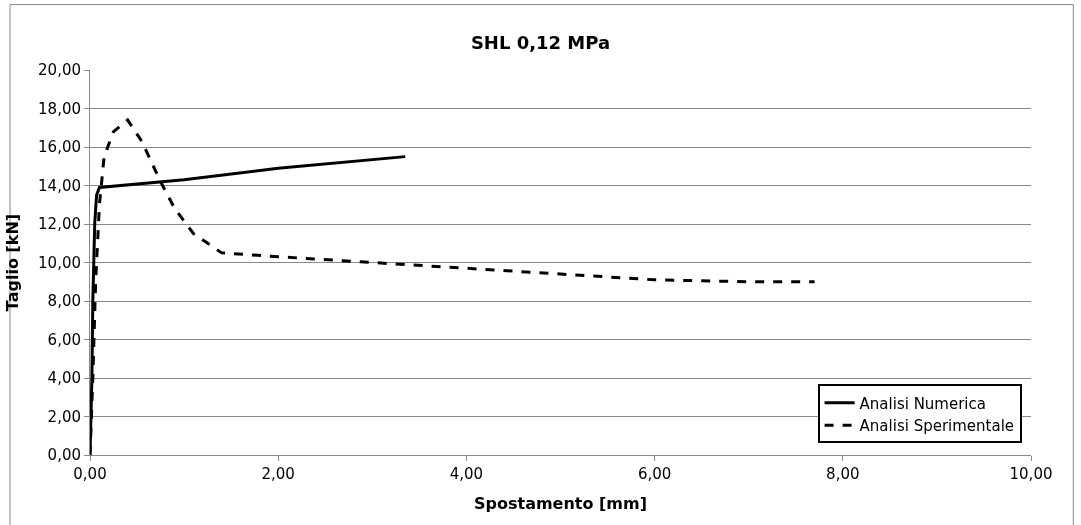 Image resolution: width=1081 pixels, height=525 pixels. What do you see at coordinates (64, 378) in the screenshot?
I see `y-tick-label: 4,00` at bounding box center [64, 378].